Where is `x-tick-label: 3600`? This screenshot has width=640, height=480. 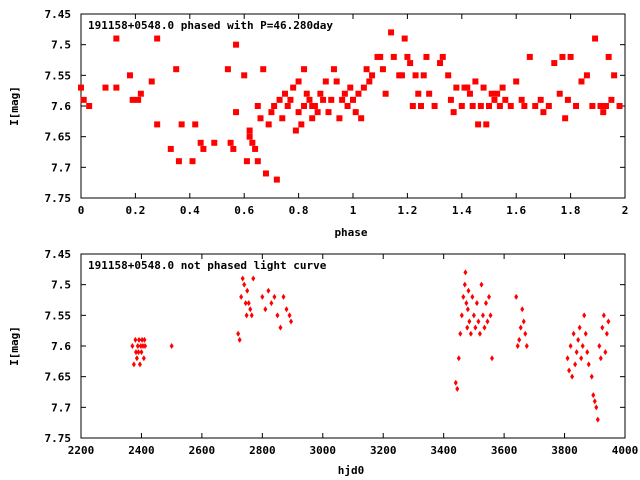 x-tick-label: 3600 is located at coordinates (504, 450).